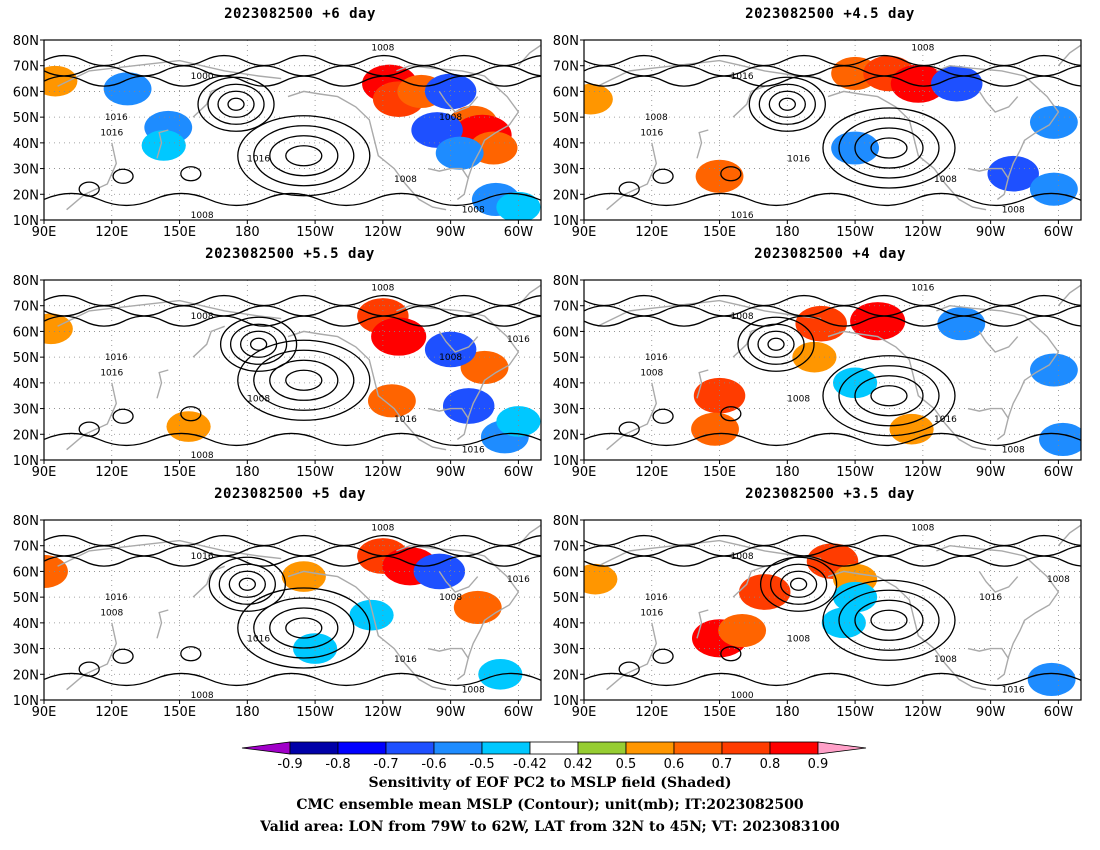 The width and height of the screenshot is (1100, 850). What do you see at coordinates (519, 712) in the screenshot?
I see `lon-tick-label: 60W` at bounding box center [519, 712].